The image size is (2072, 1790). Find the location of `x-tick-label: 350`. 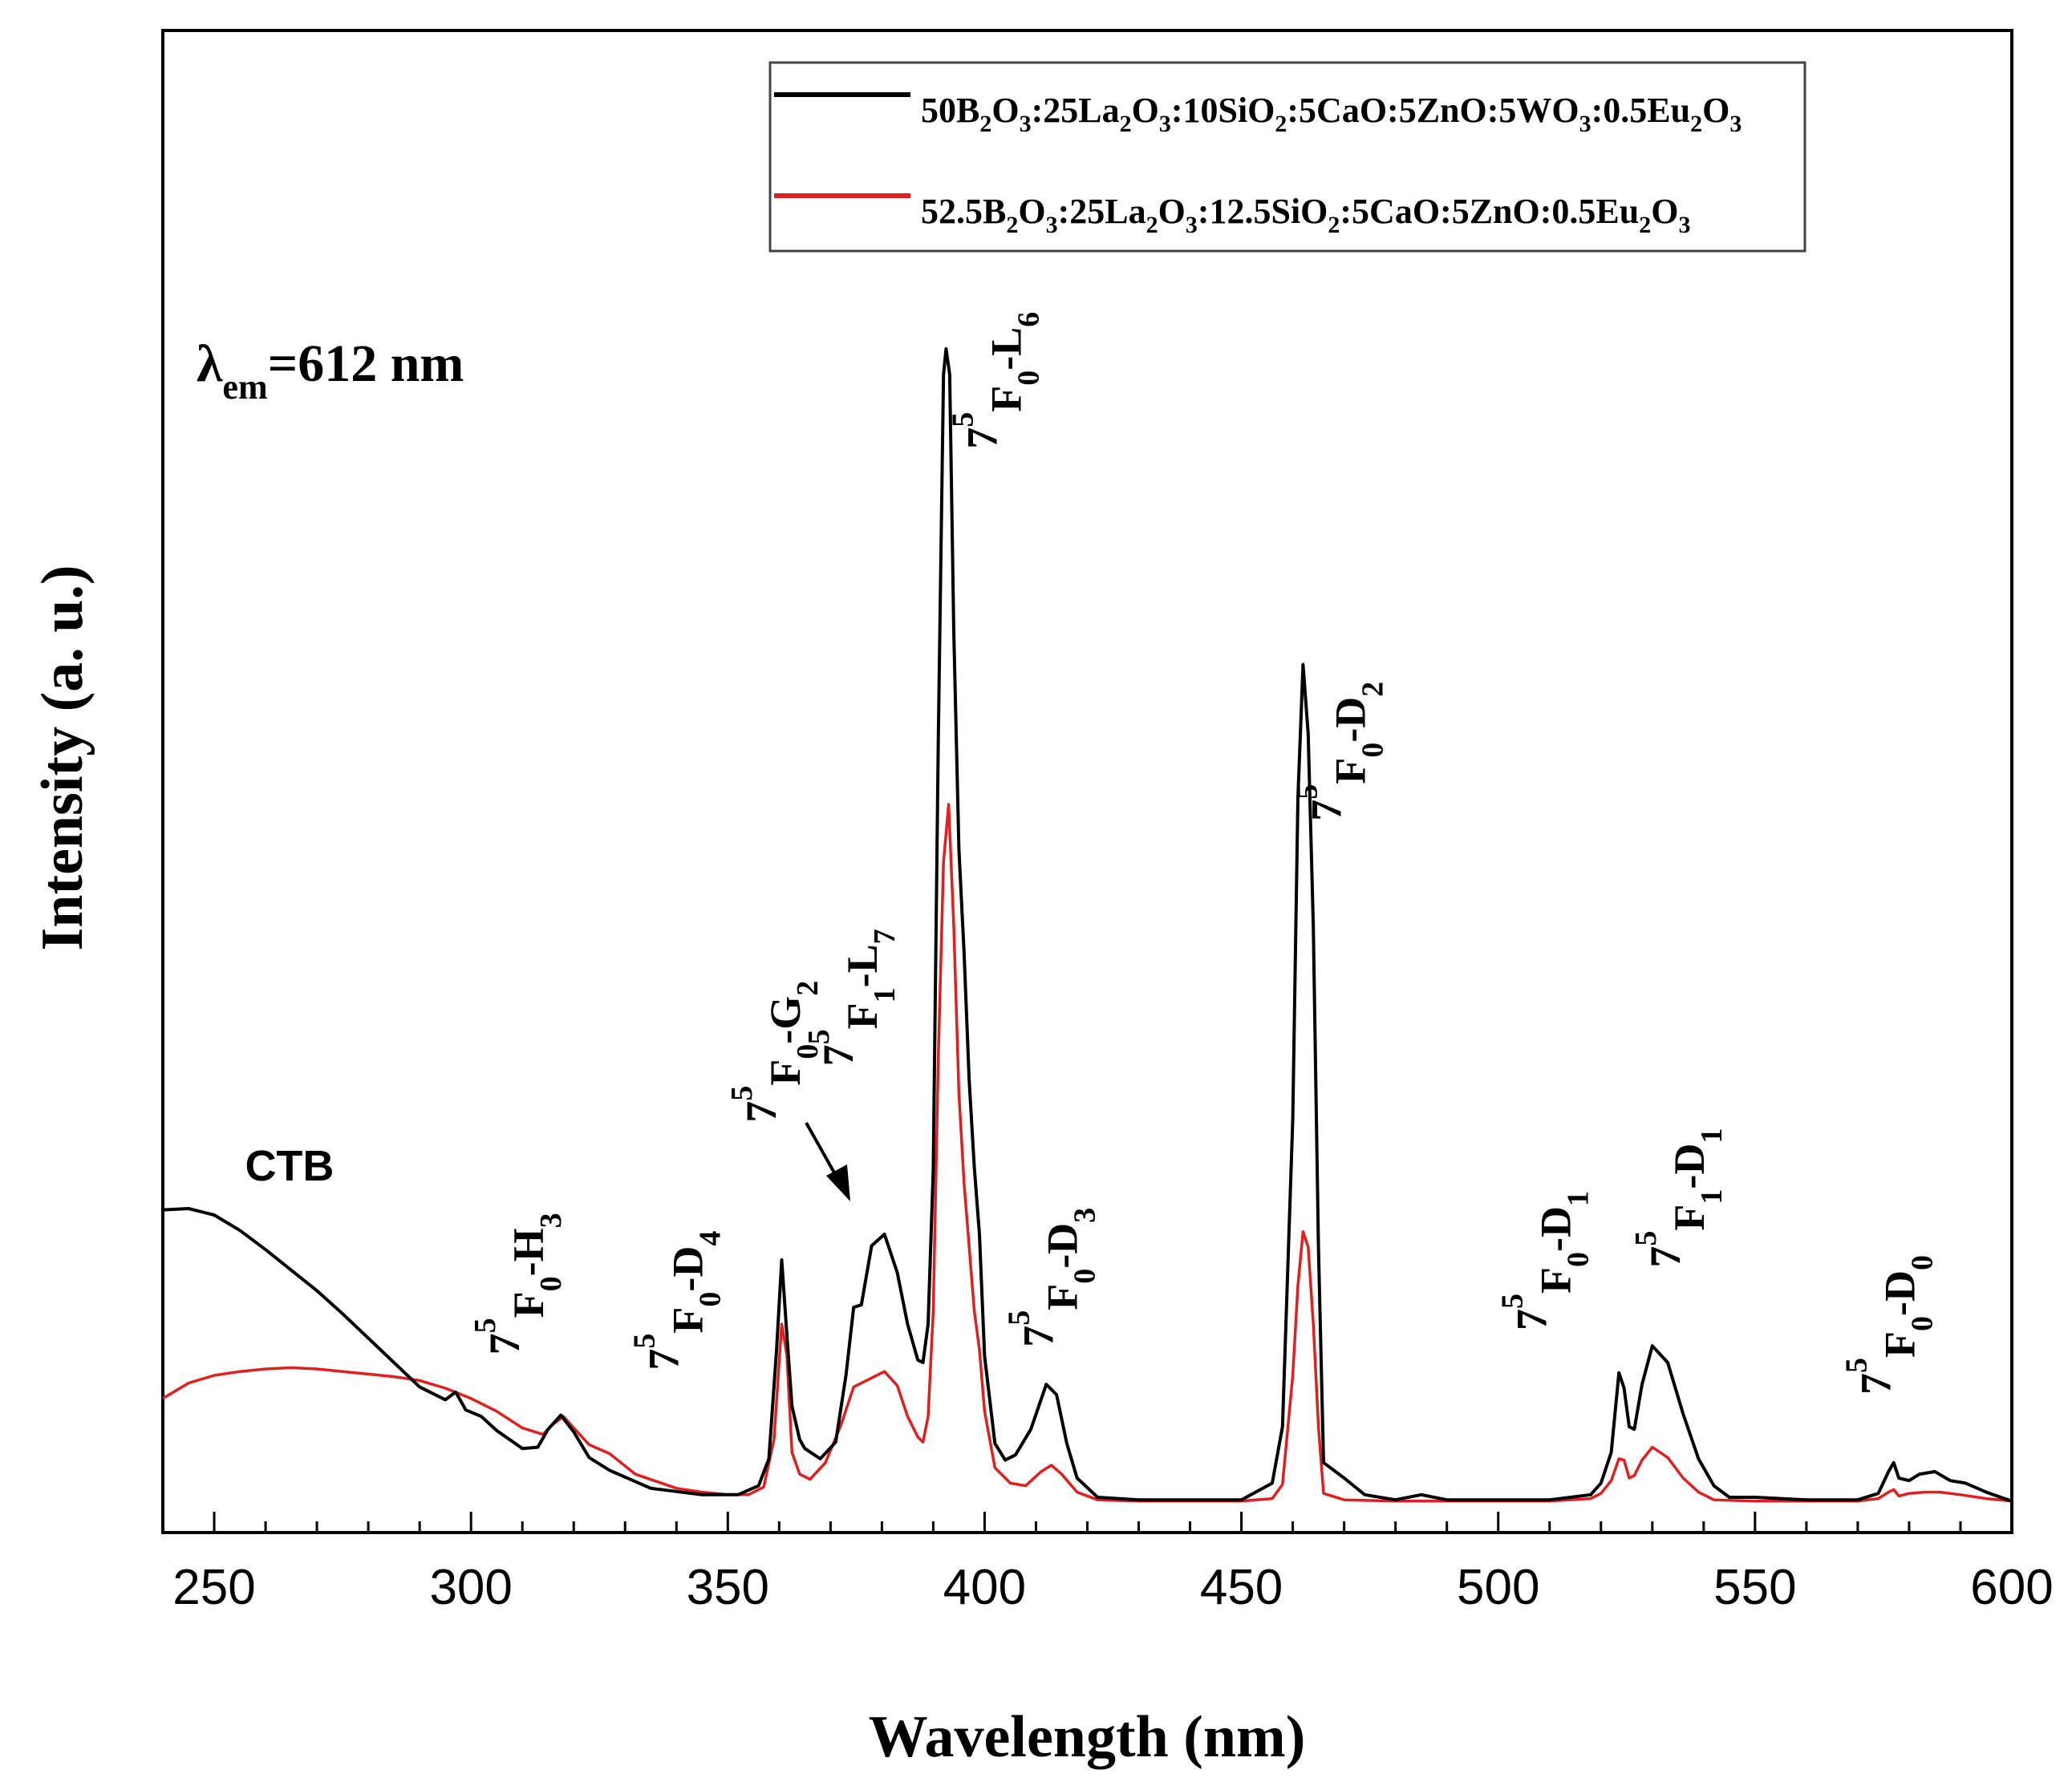

x-tick-label: 350 is located at coordinates (728, 1587).